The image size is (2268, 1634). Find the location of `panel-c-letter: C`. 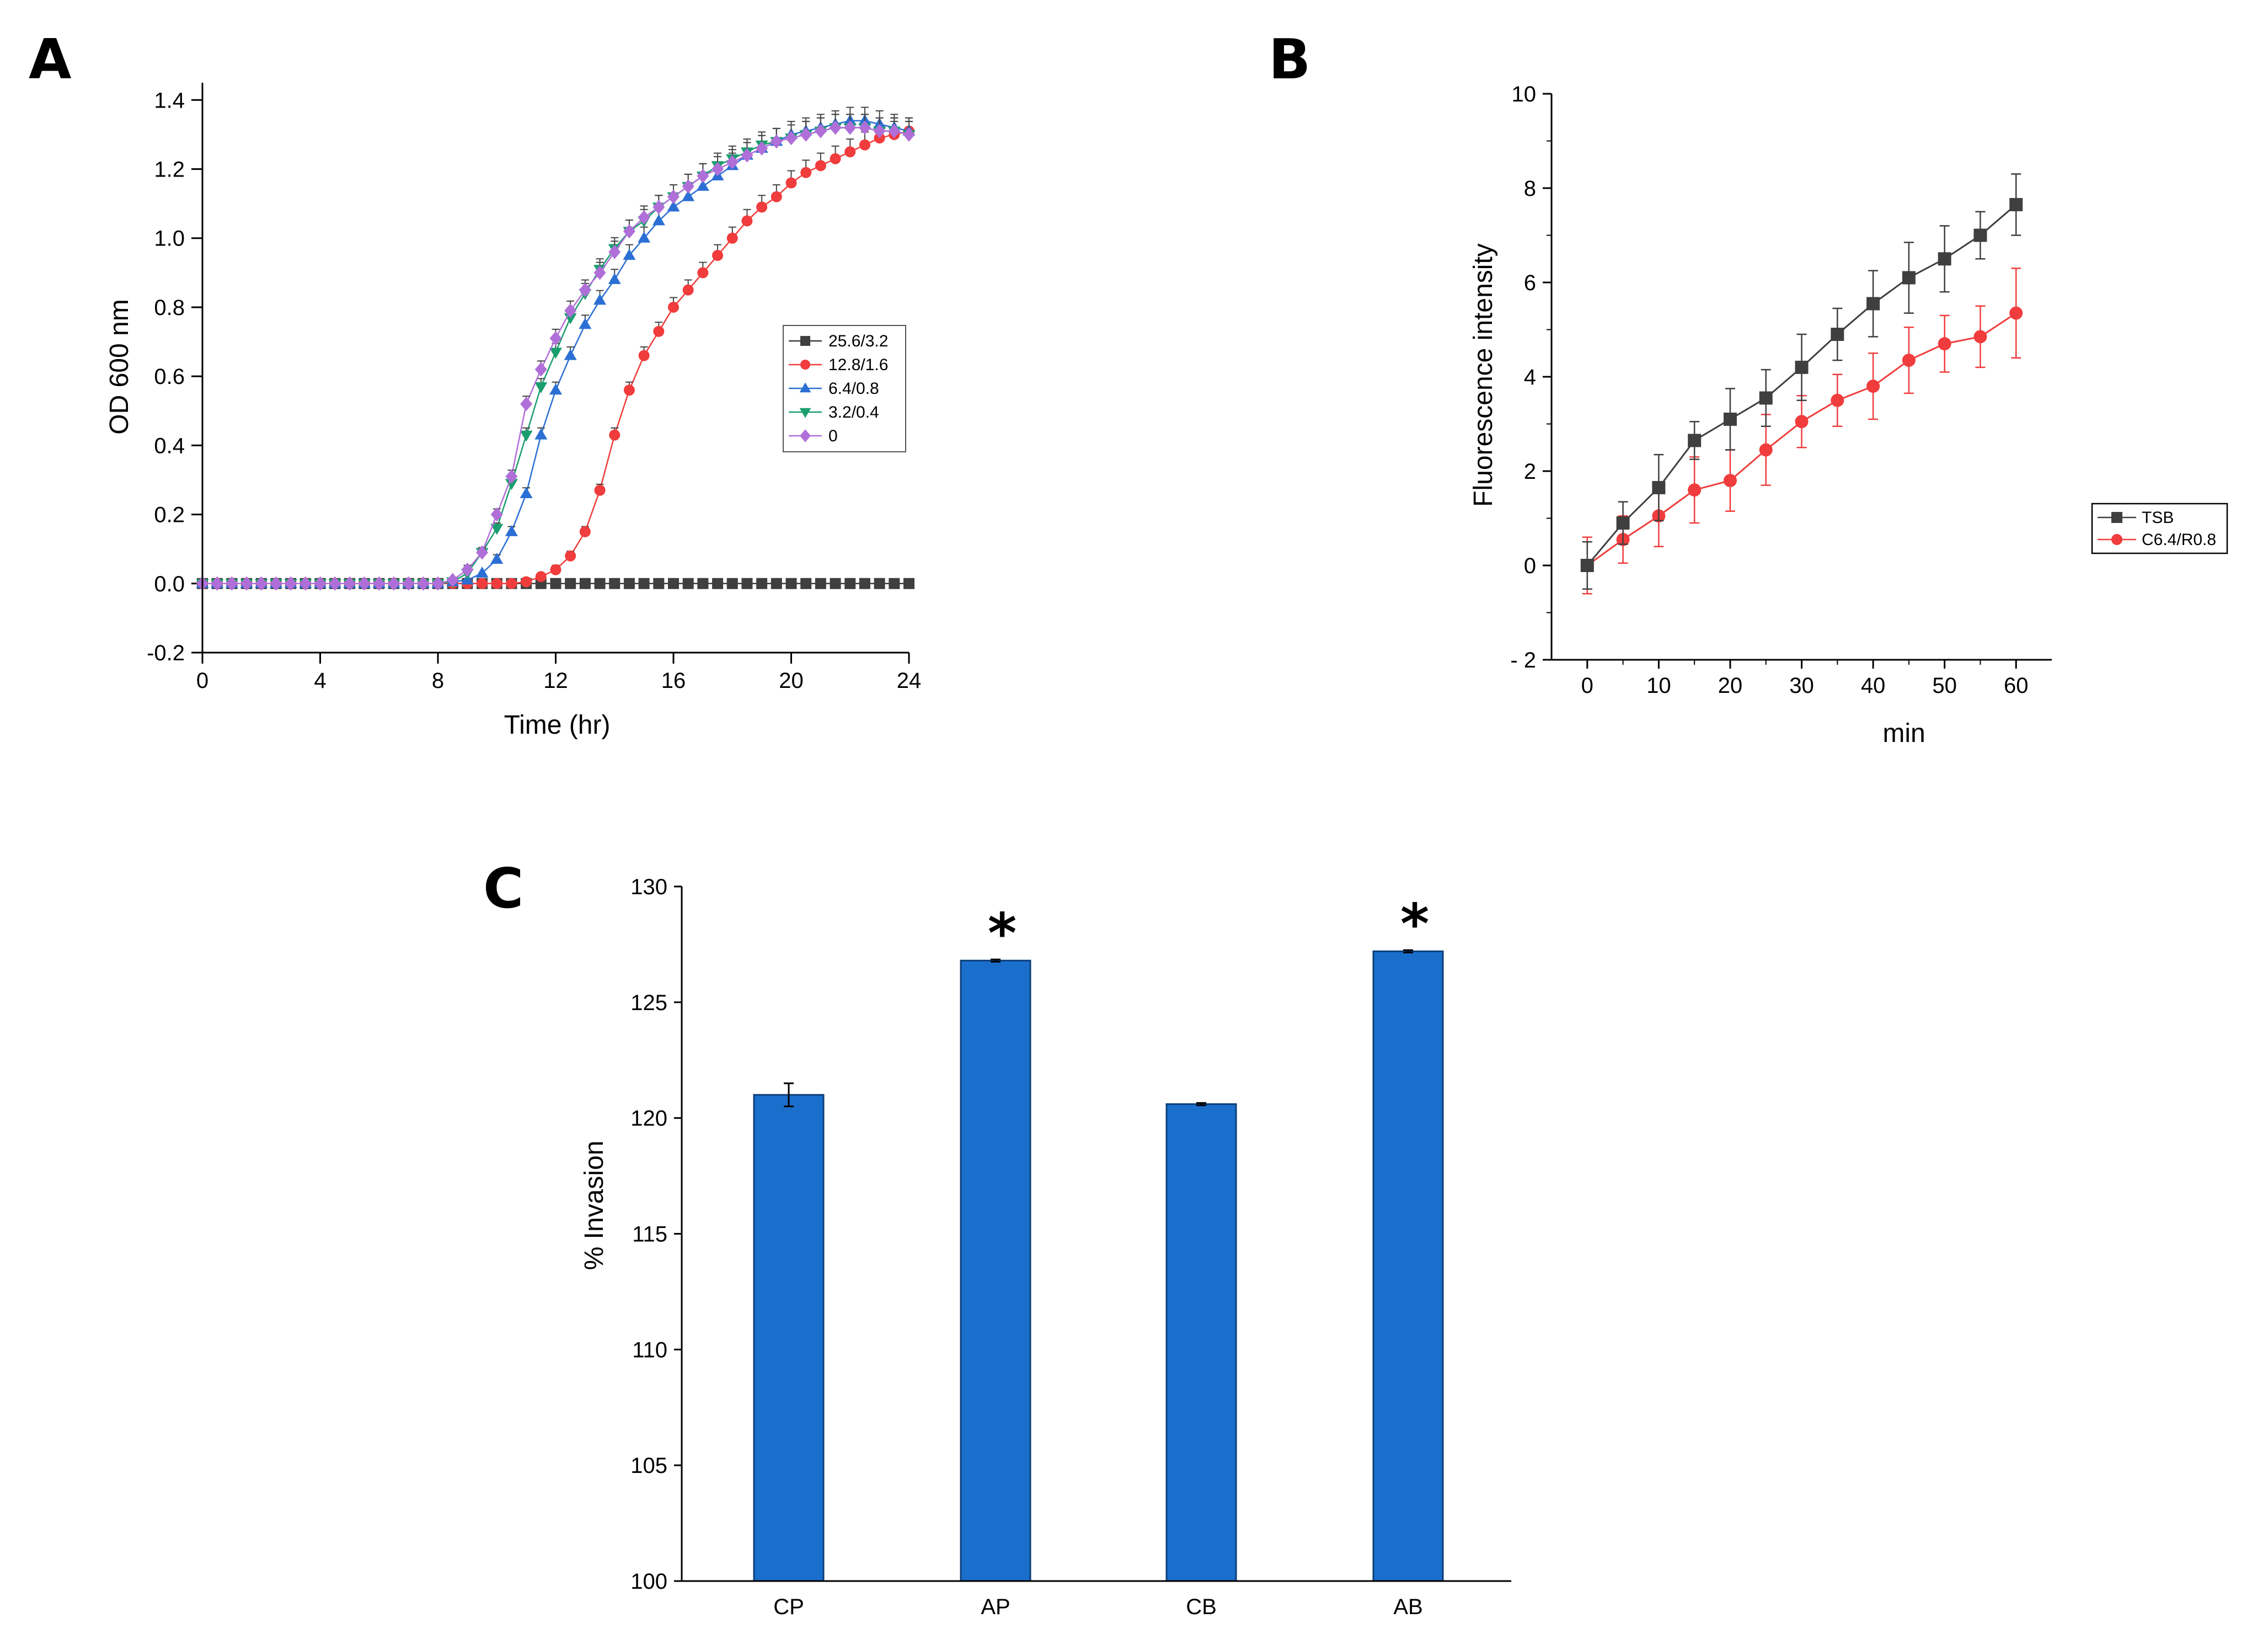

panel-c-letter: C is located at coordinates (503, 888).